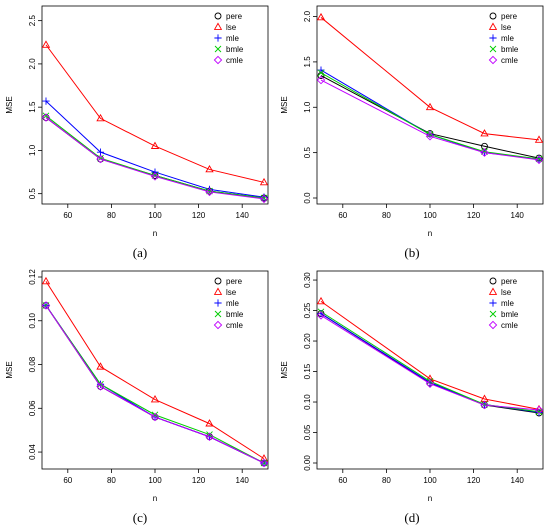 The height and width of the screenshot is (530, 550). What do you see at coordinates (140, 252) in the screenshot?
I see `panel-label-a: (a)` at bounding box center [140, 252].